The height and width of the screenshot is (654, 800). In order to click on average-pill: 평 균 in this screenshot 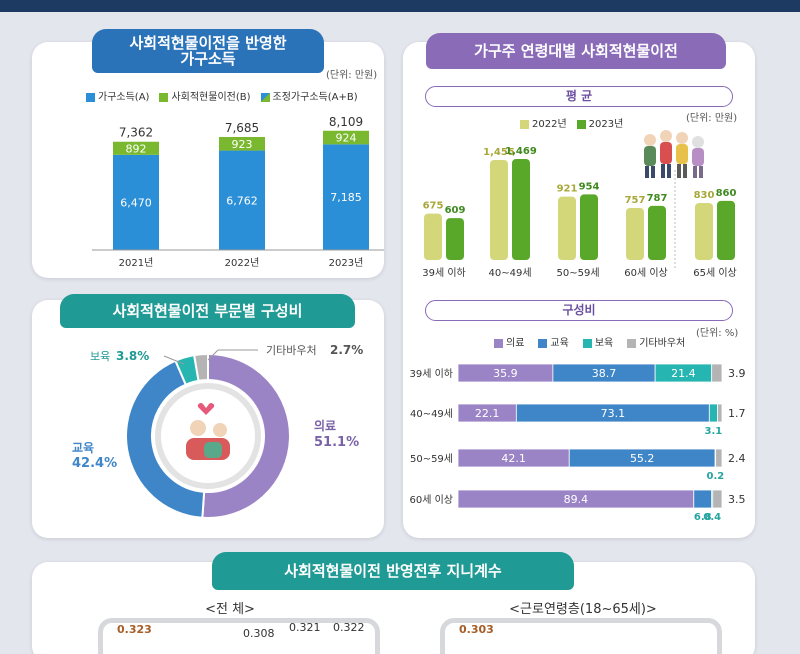, I will do `click(579, 96)`.